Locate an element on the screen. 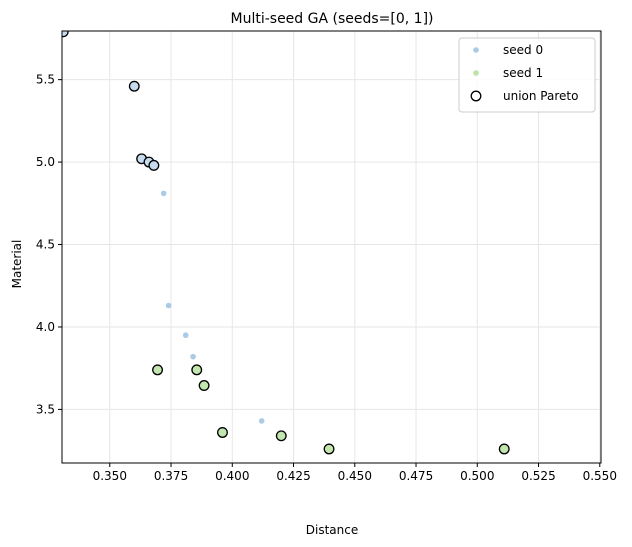  legend-box is located at coordinates (527, 75).